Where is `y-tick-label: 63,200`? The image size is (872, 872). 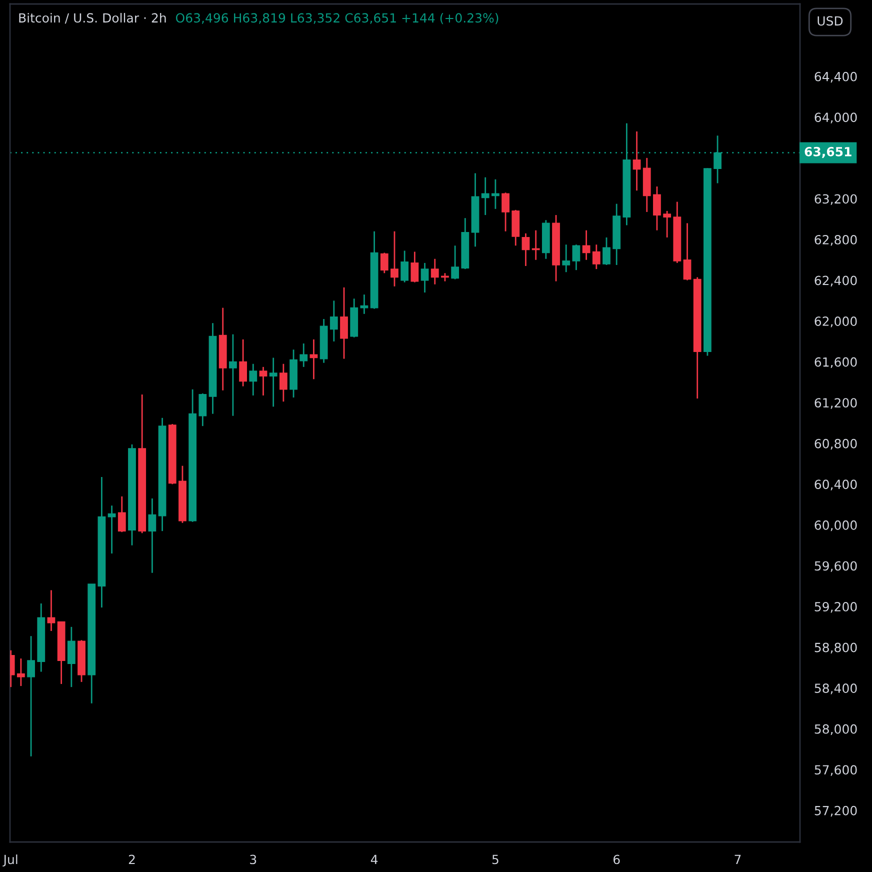 y-tick-label: 63,200 is located at coordinates (835, 199).